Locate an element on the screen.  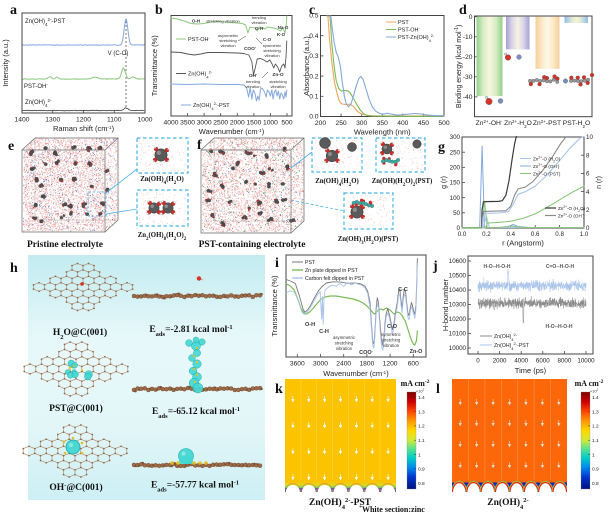
svg-text: Zn2+-PST is located at coordinates (547, 123).